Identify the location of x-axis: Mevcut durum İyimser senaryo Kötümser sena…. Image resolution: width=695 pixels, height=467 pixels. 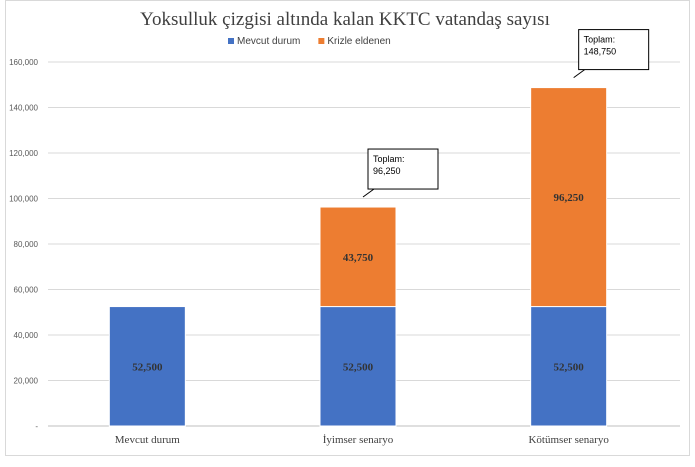
(362, 440).